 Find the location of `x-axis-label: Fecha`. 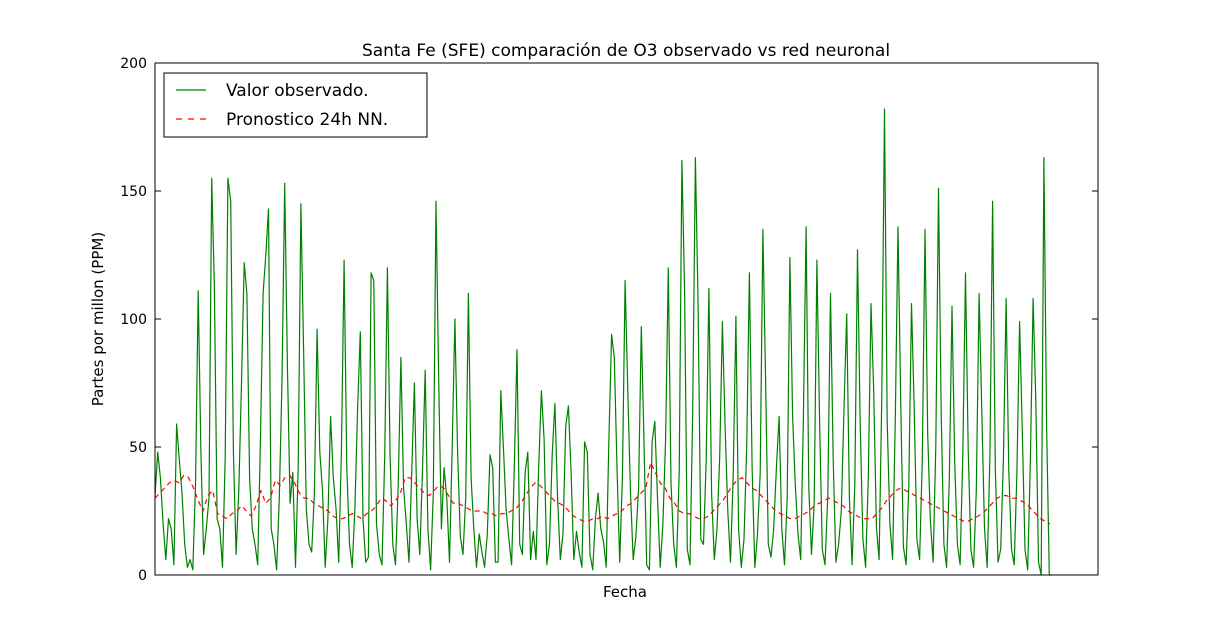

x-axis-label: Fecha is located at coordinates (625, 592).